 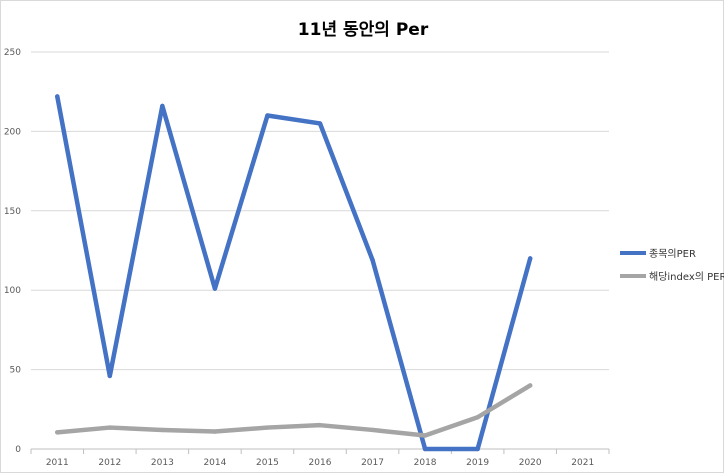 I want to click on legend: 종목의PER 해당index의 PER, so click(x=672, y=264).